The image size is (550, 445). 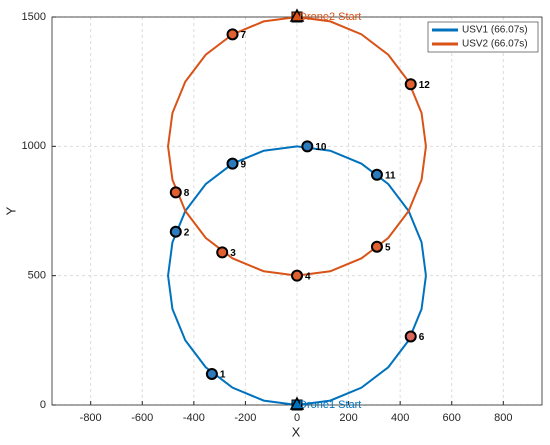 I want to click on waypoint-label: 4, so click(x=308, y=276).